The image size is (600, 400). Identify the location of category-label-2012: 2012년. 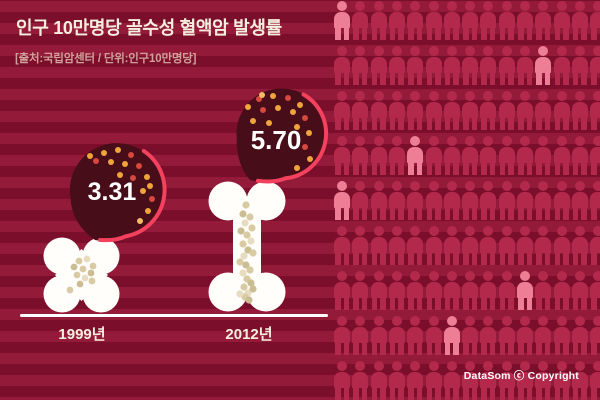
(248, 334).